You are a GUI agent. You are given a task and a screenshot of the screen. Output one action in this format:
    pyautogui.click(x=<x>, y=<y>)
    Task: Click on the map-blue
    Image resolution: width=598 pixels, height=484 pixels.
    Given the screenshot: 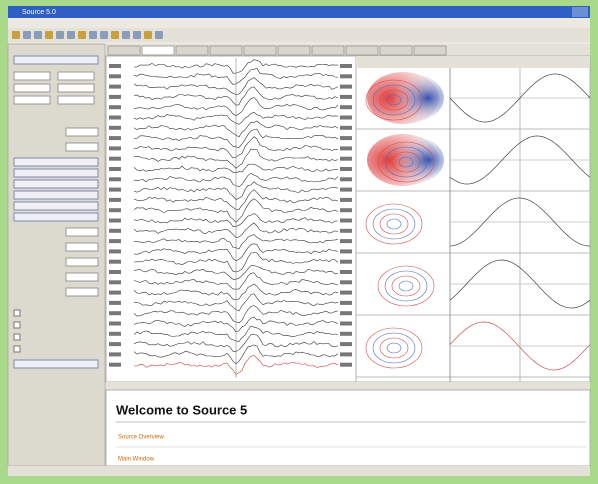 What is the action you would take?
    pyautogui.click(x=412, y=160)
    